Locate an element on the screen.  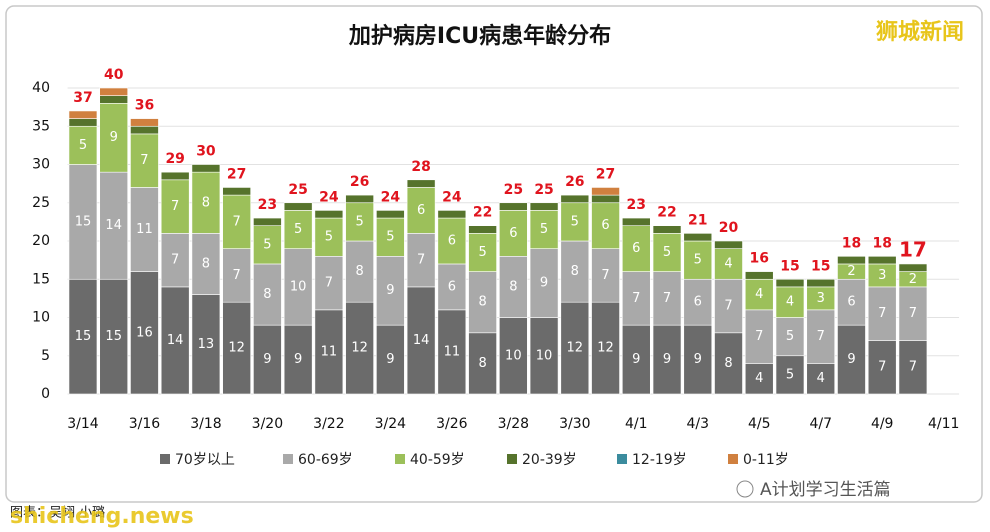
x-tick-label: 3/16 is located at coordinates (145, 424).